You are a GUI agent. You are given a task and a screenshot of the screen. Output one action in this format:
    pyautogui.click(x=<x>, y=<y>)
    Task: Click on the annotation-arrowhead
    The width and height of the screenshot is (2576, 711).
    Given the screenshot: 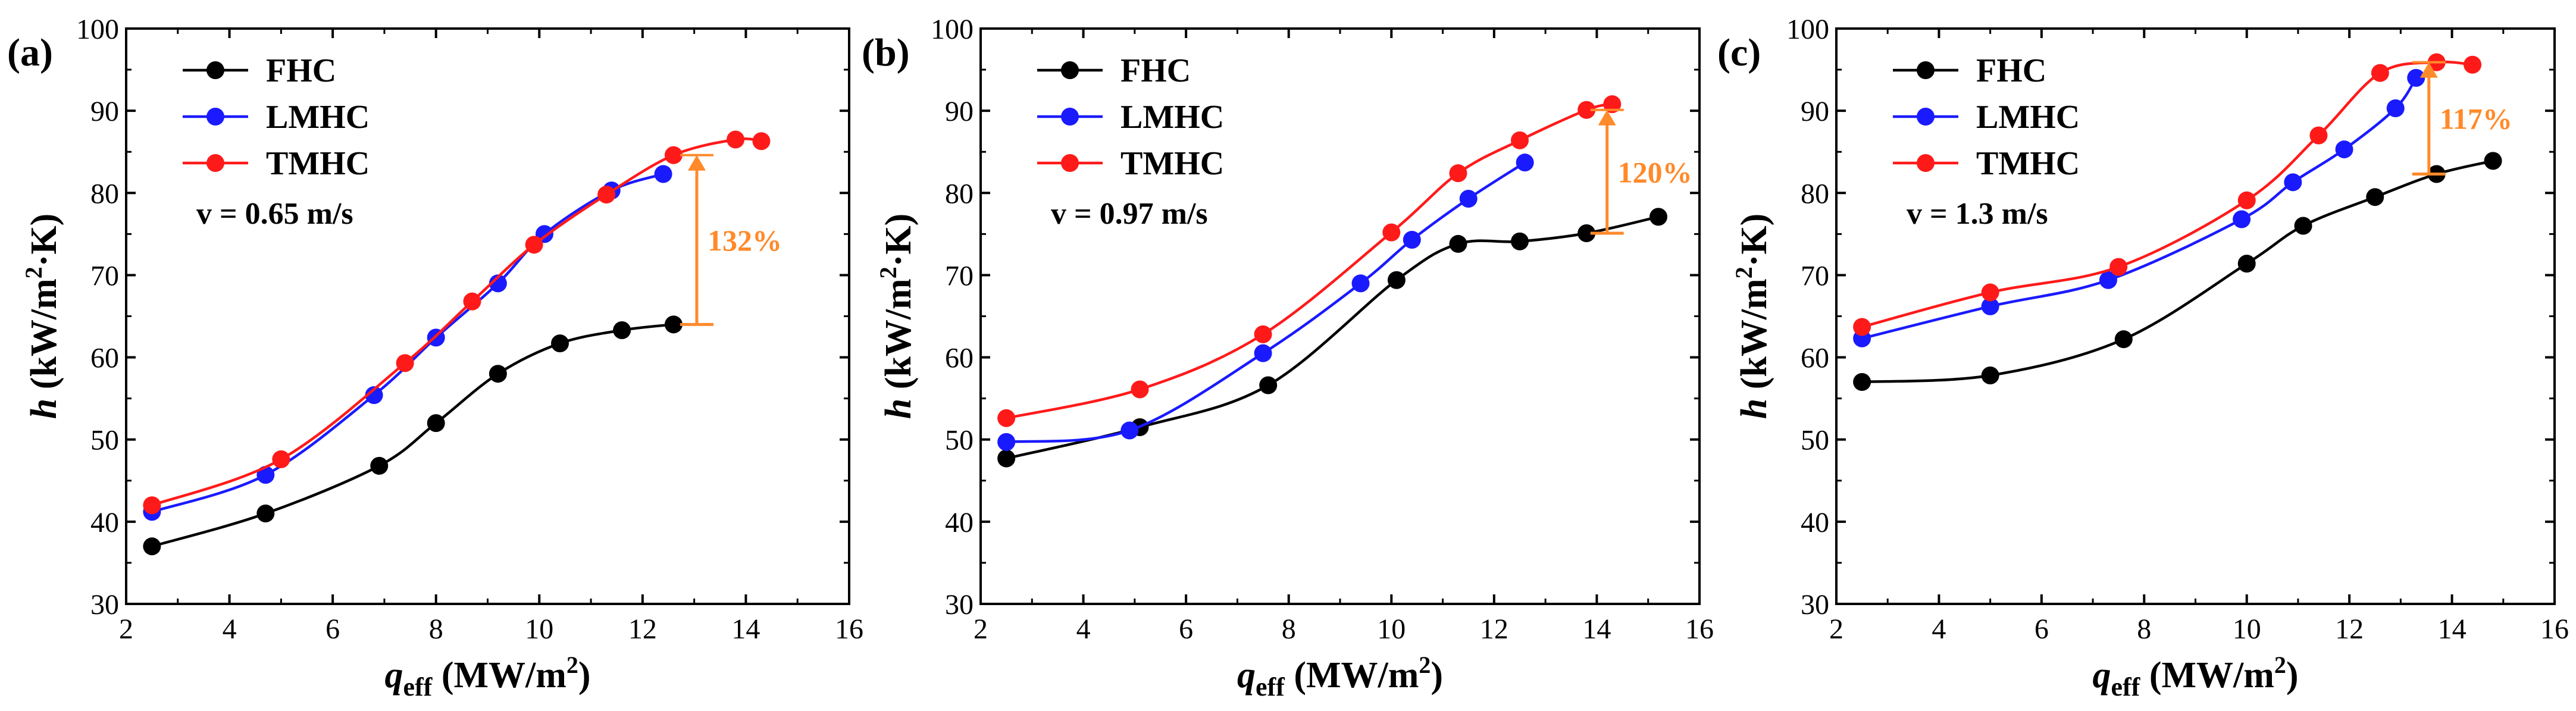 What is the action you would take?
    pyautogui.click(x=1607, y=117)
    